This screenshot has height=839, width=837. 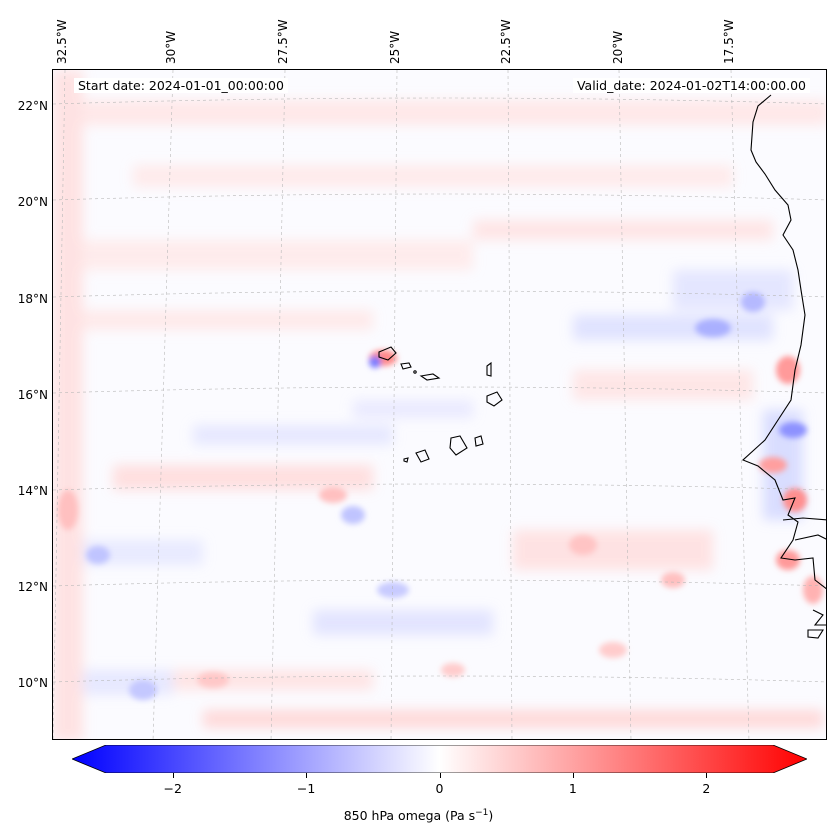 What do you see at coordinates (181, 85) in the screenshot?
I see `start-date-label: Start date: 2024-01-01_00:00:00` at bounding box center [181, 85].